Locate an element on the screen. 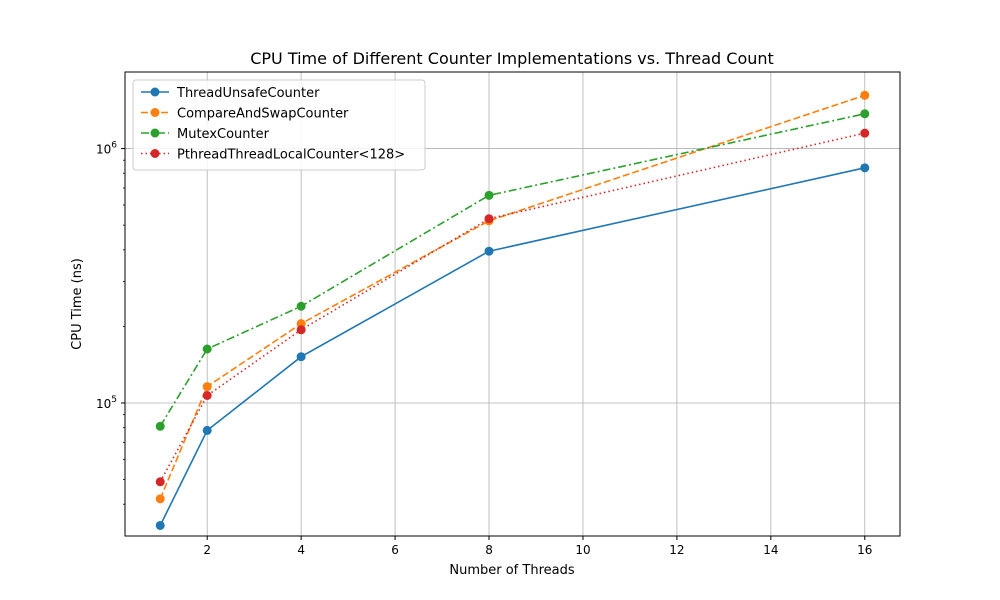 The image size is (1000, 600). legend-label: CompareAndSwapCounter is located at coordinates (263, 114).